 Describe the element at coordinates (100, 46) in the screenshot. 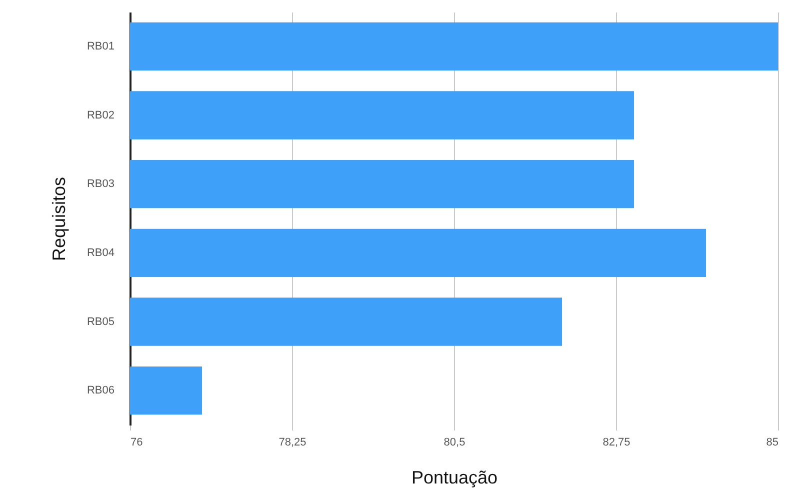

I see `y-tick-label: RB01` at that location.